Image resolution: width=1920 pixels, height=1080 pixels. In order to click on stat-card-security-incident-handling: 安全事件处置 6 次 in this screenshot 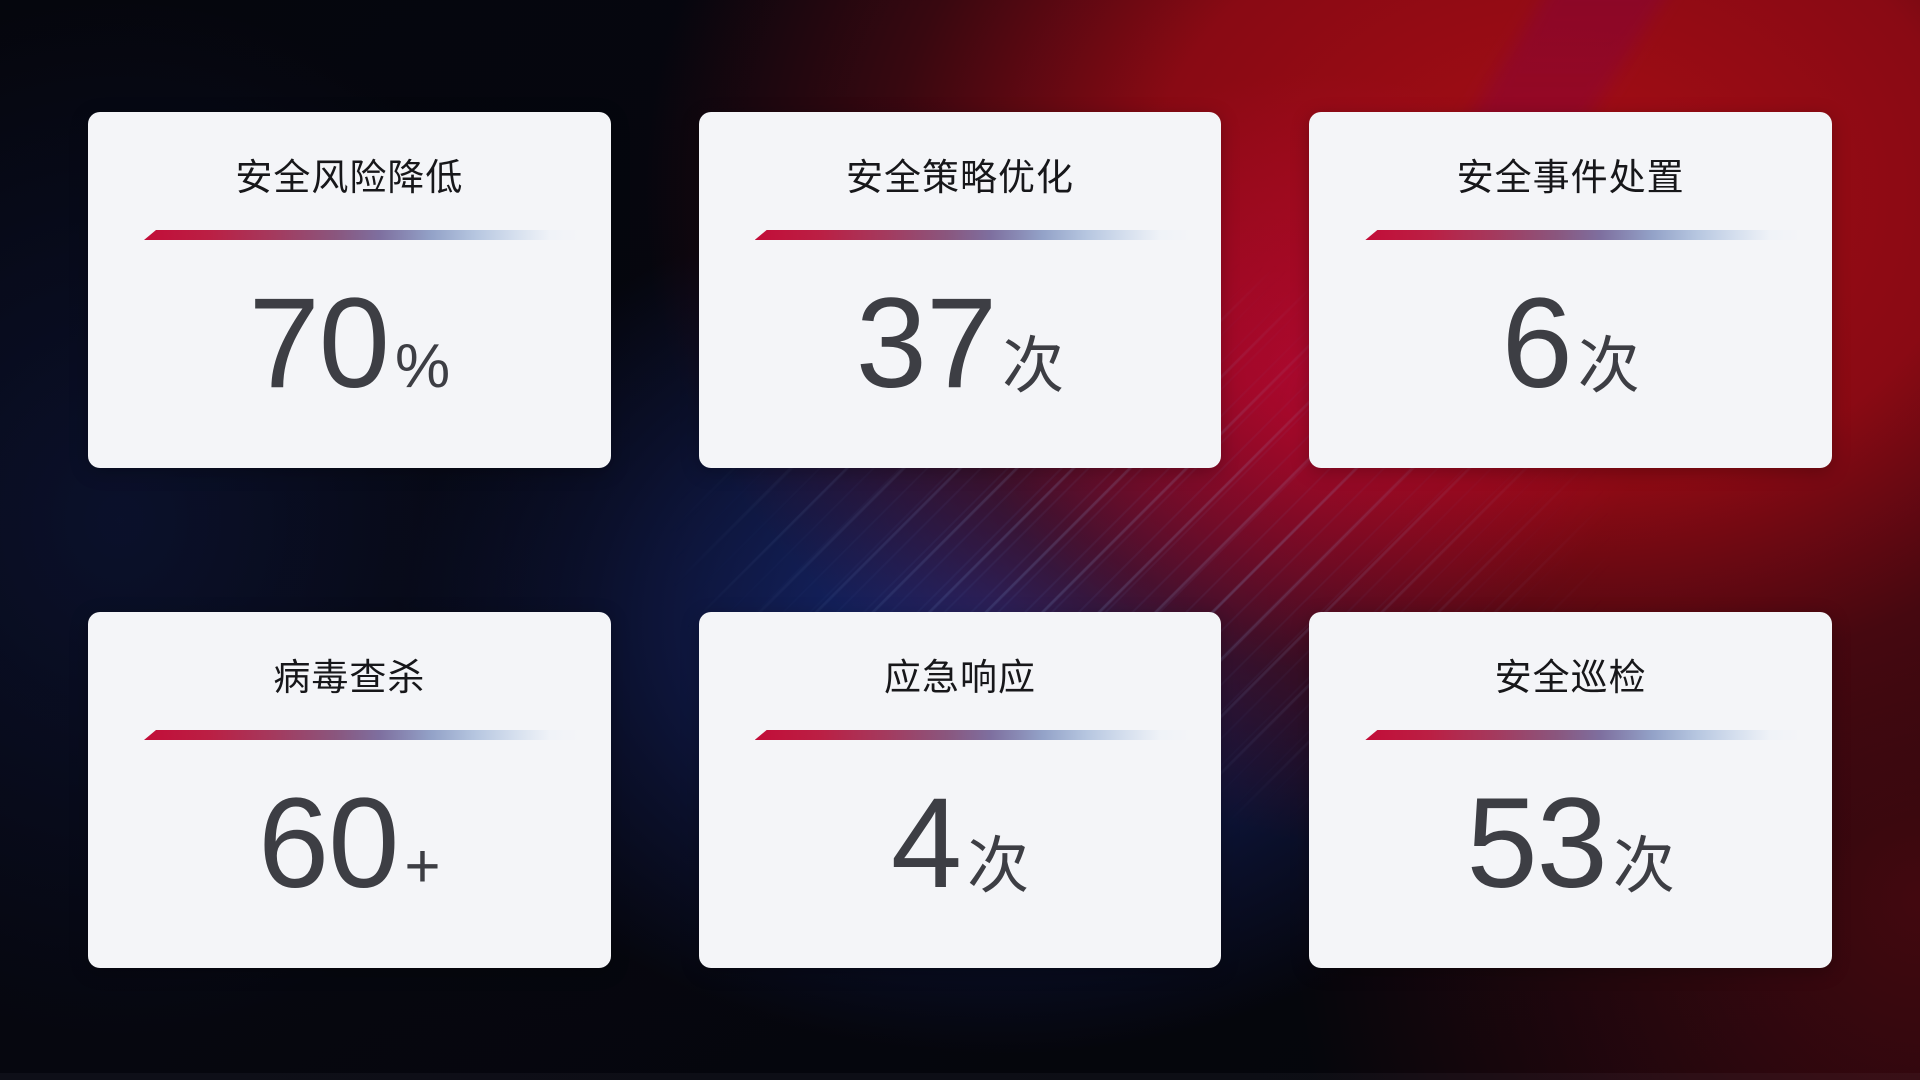, I will do `click(1570, 290)`.